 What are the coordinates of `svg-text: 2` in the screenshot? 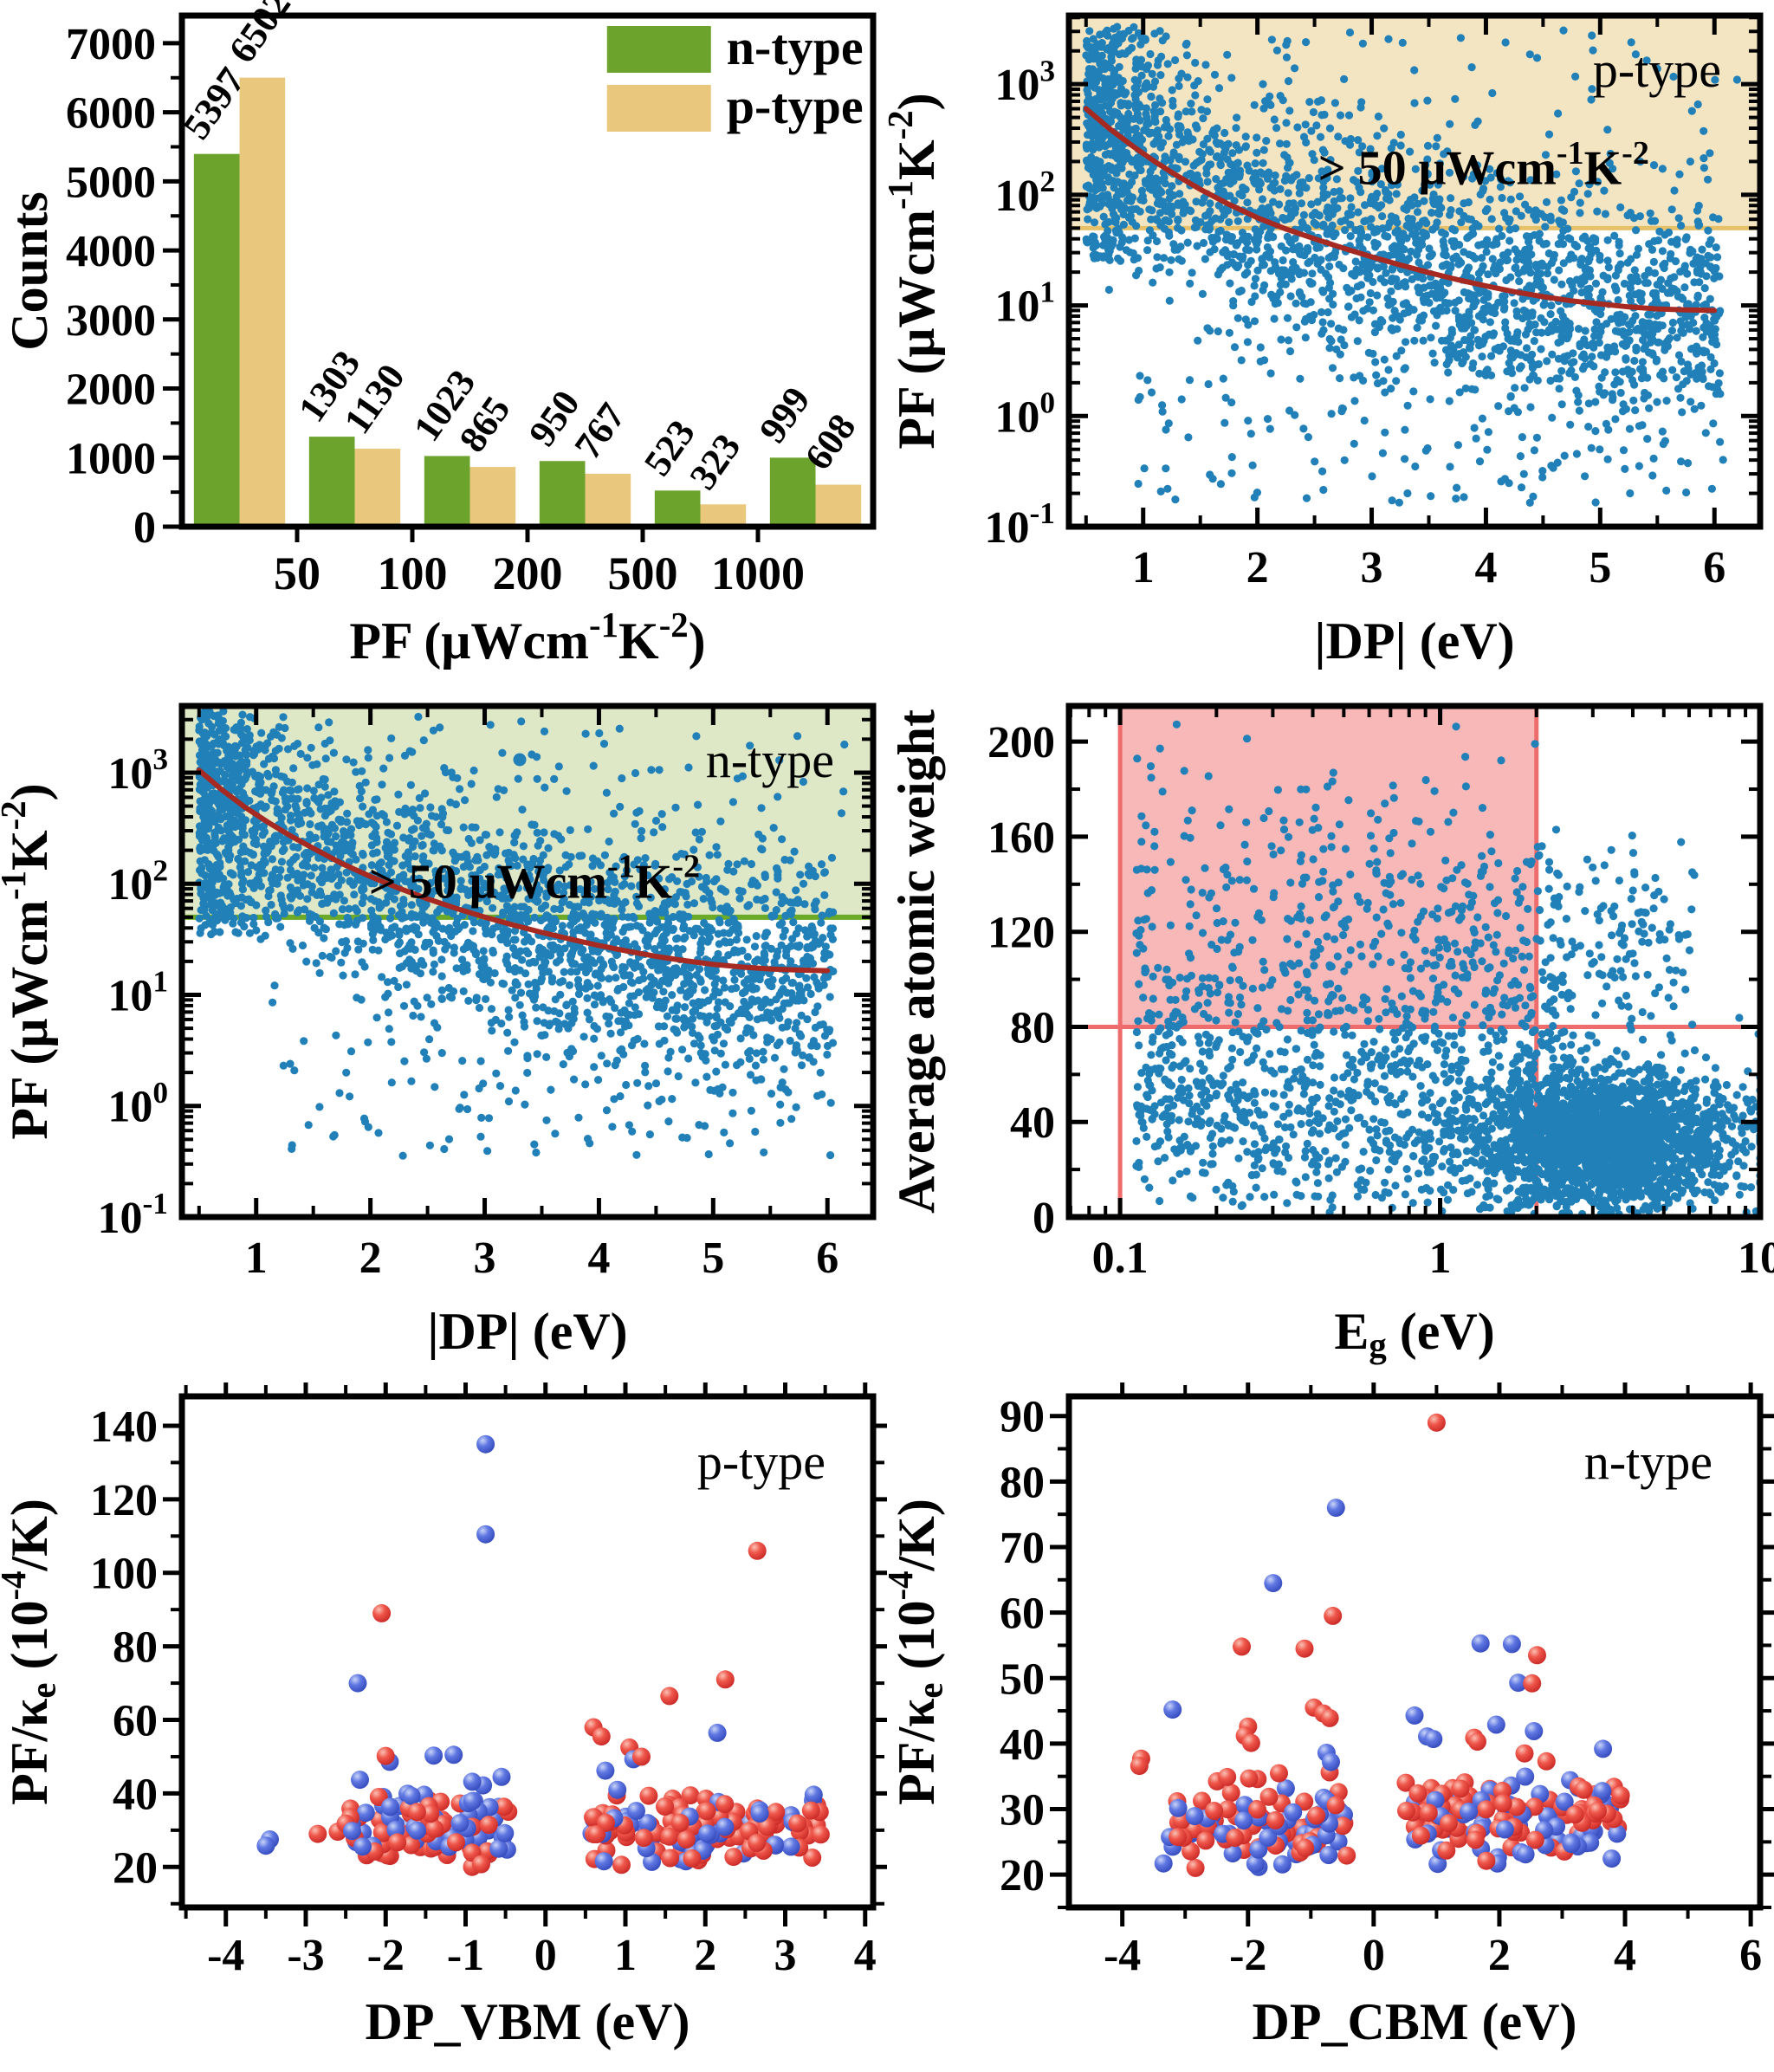 It's located at (1257, 567).